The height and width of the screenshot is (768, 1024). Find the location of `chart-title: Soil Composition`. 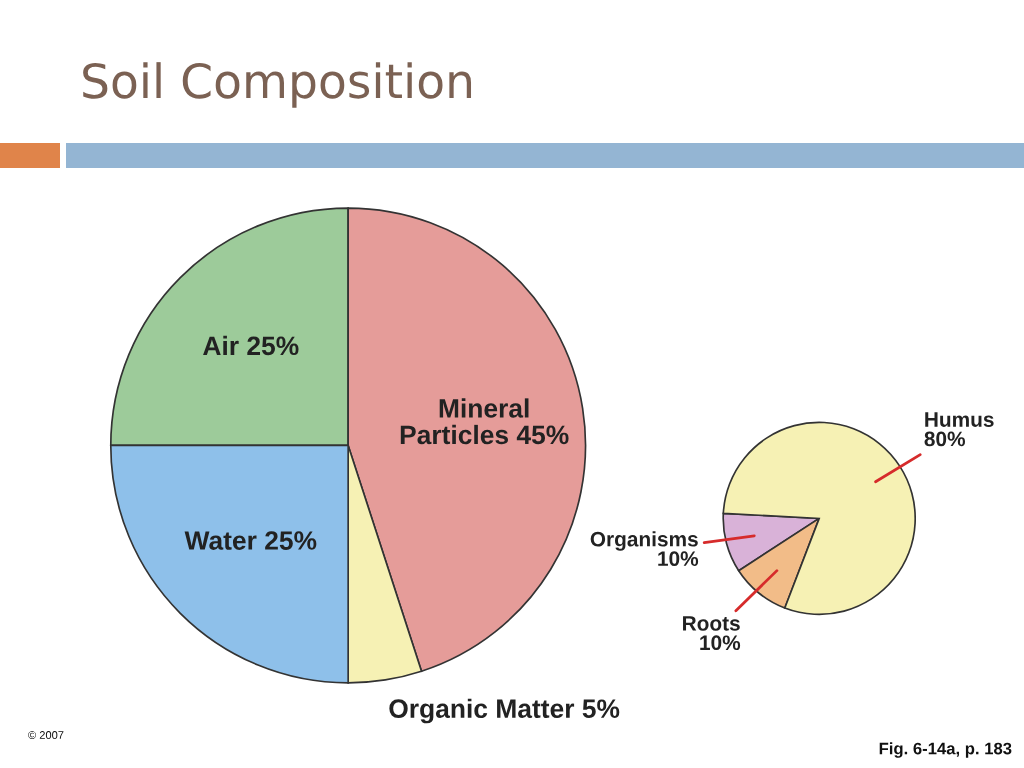

chart-title: Soil Composition is located at coordinates (277, 85).